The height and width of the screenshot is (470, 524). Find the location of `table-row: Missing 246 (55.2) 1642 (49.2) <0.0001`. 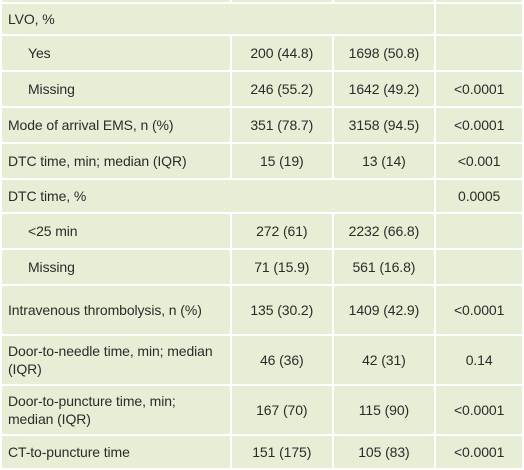

table-row: Missing 246 (55.2) 1642 (49.2) <0.0001 is located at coordinates (262, 89).